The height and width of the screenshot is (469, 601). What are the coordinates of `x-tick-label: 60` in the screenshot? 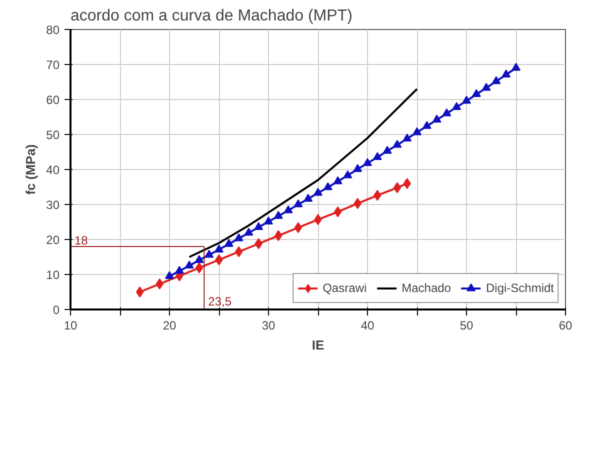 It's located at (565, 325).